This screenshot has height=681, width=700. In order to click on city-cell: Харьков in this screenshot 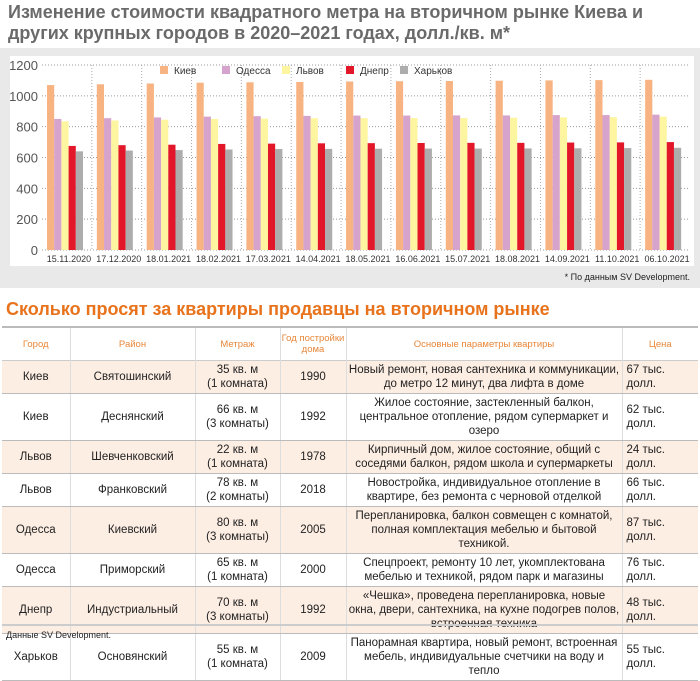, I will do `click(36, 657)`.